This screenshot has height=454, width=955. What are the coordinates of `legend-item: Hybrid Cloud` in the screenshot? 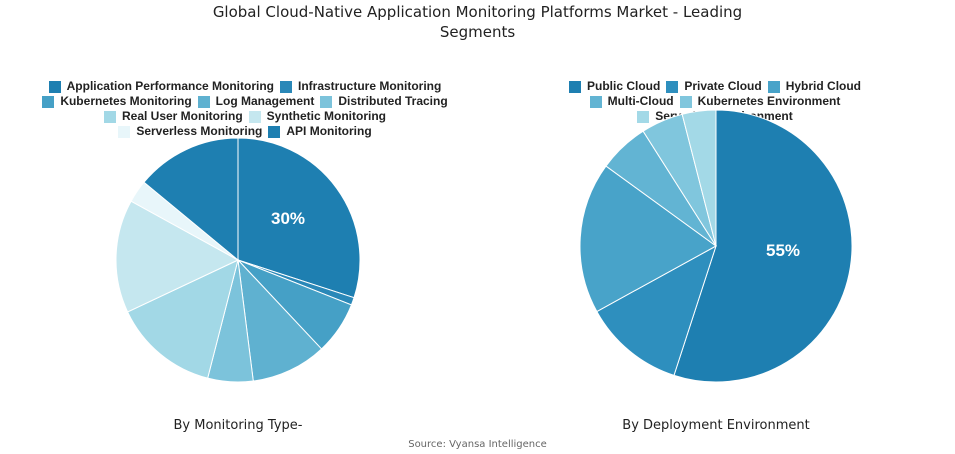 It's located at (814, 86).